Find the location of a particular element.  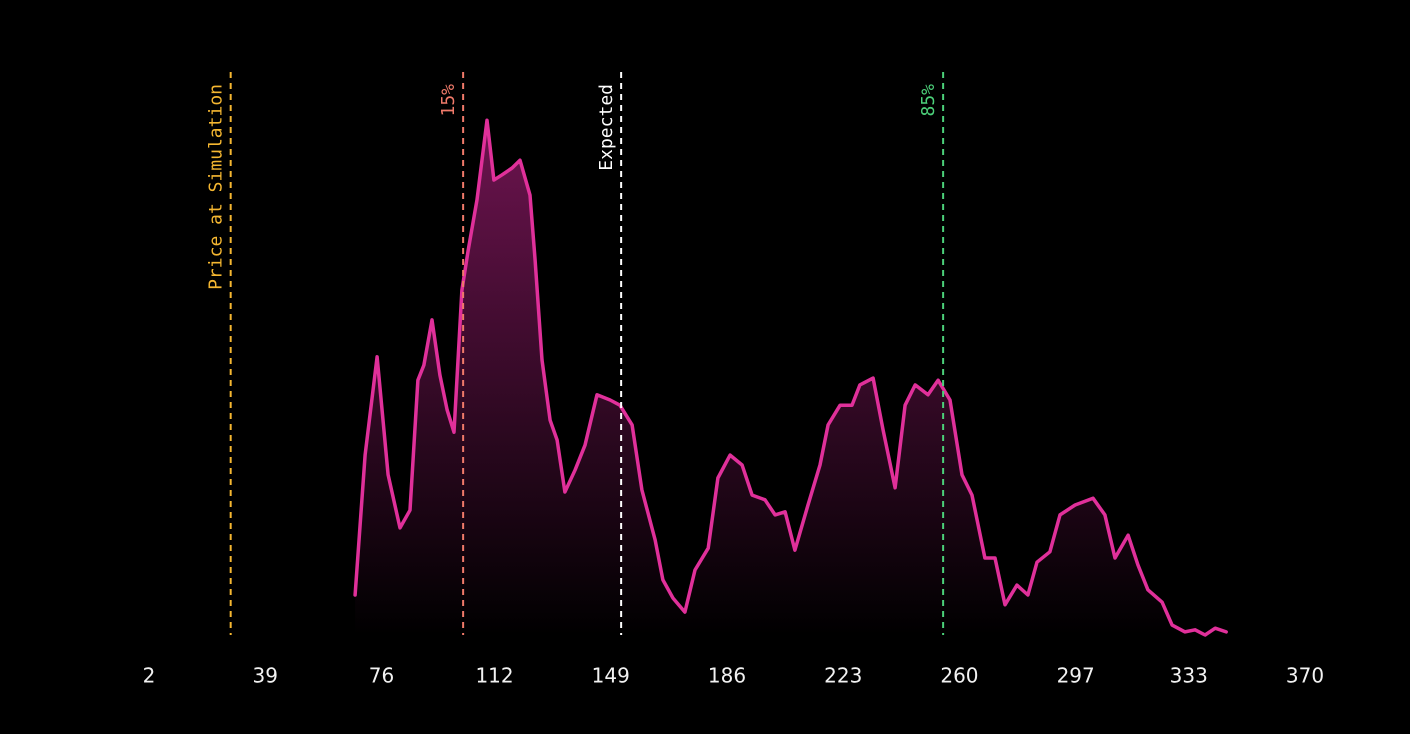

x-tick-label: 112 is located at coordinates (494, 676).